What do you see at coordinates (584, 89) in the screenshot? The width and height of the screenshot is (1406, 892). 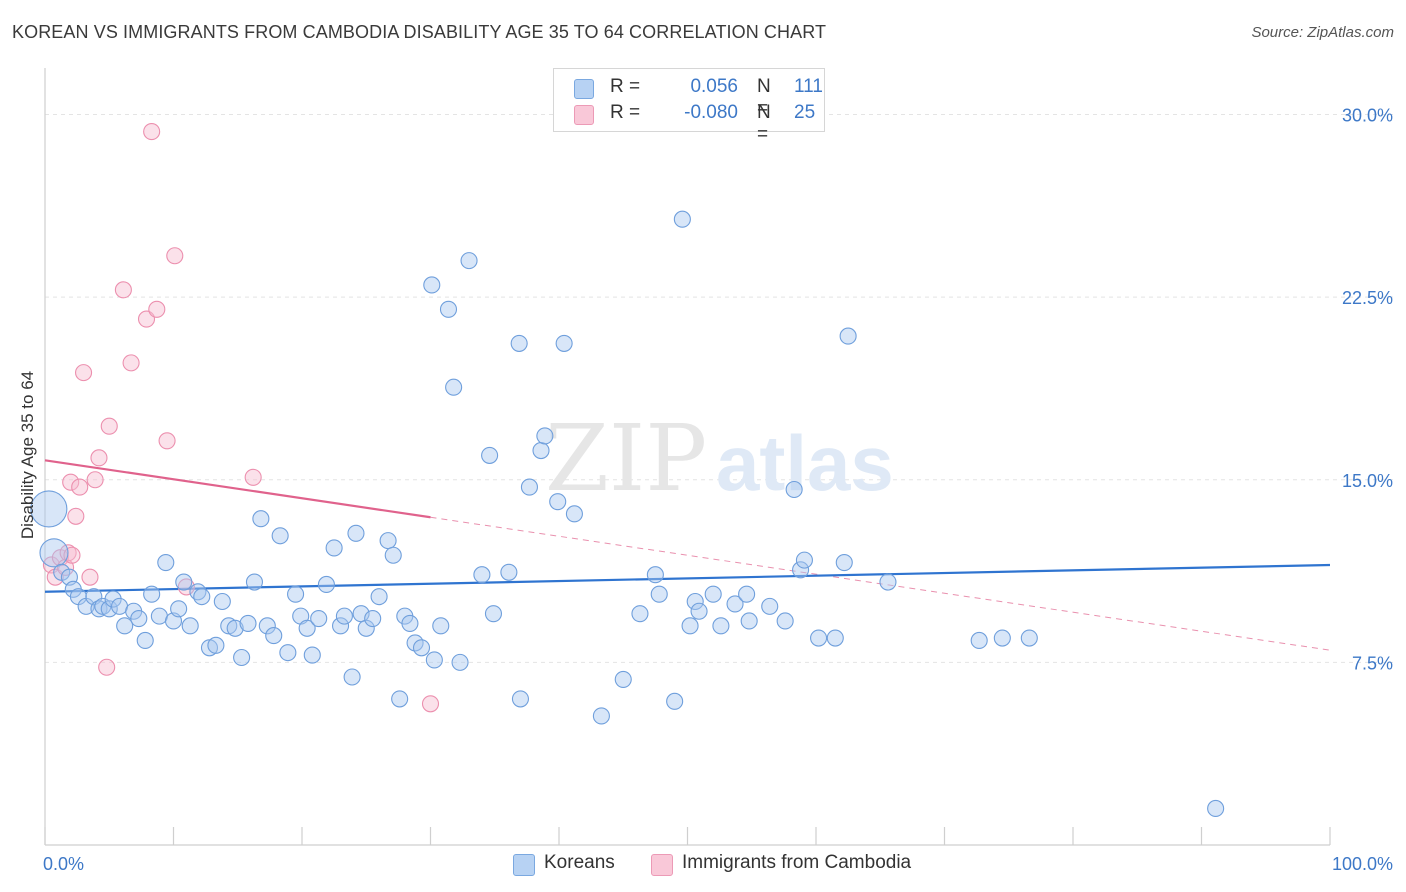 I see `korean-swatch` at bounding box center [584, 89].